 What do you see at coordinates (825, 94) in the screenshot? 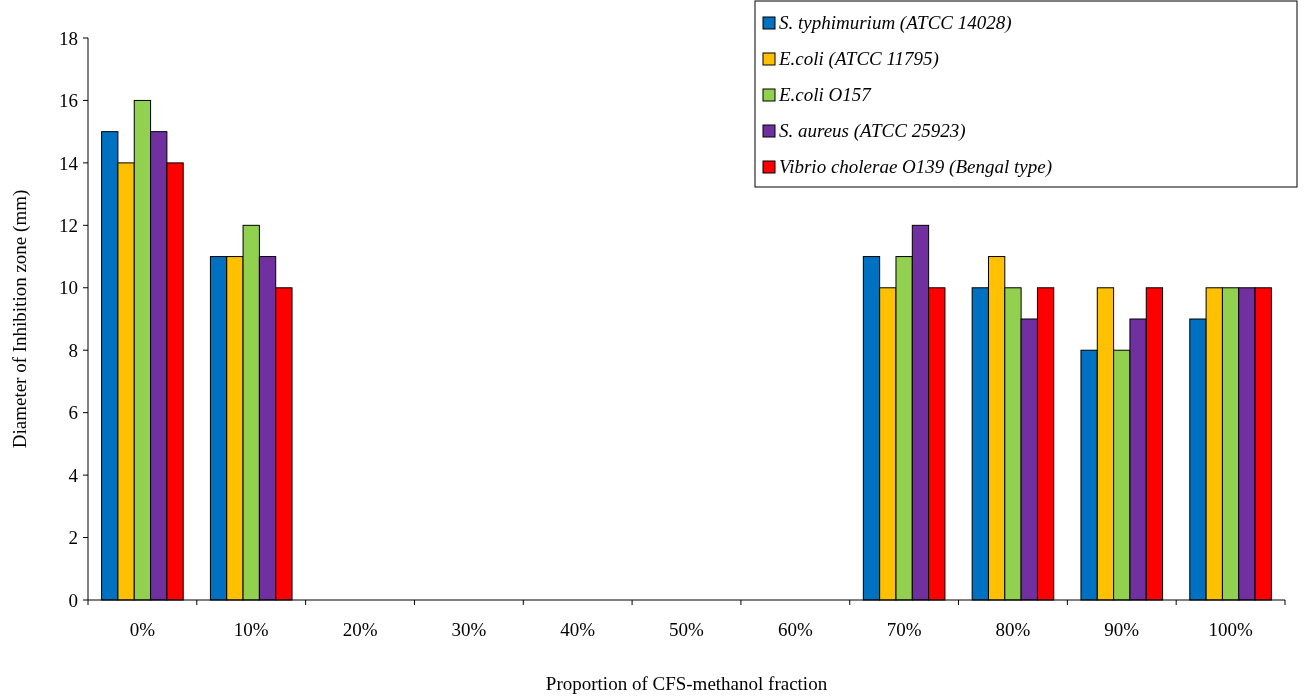
I see `legend-label: E.coli O157` at bounding box center [825, 94].